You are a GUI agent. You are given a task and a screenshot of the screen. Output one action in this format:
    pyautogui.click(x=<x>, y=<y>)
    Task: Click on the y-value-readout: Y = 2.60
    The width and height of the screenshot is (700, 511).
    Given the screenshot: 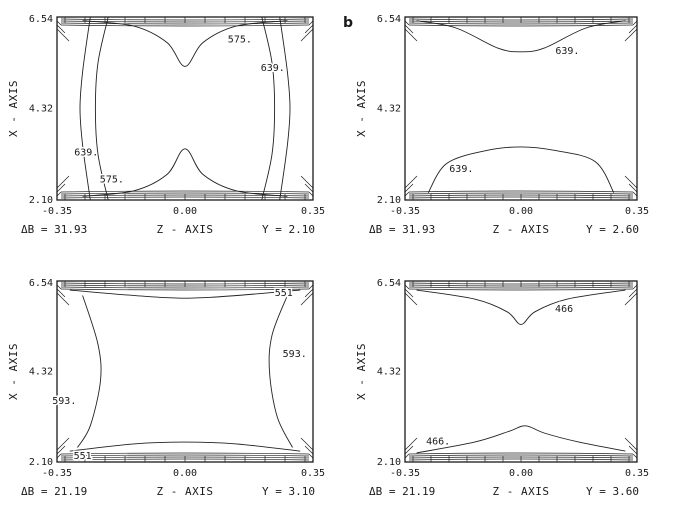 What is the action you would take?
    pyautogui.click(x=612, y=229)
    